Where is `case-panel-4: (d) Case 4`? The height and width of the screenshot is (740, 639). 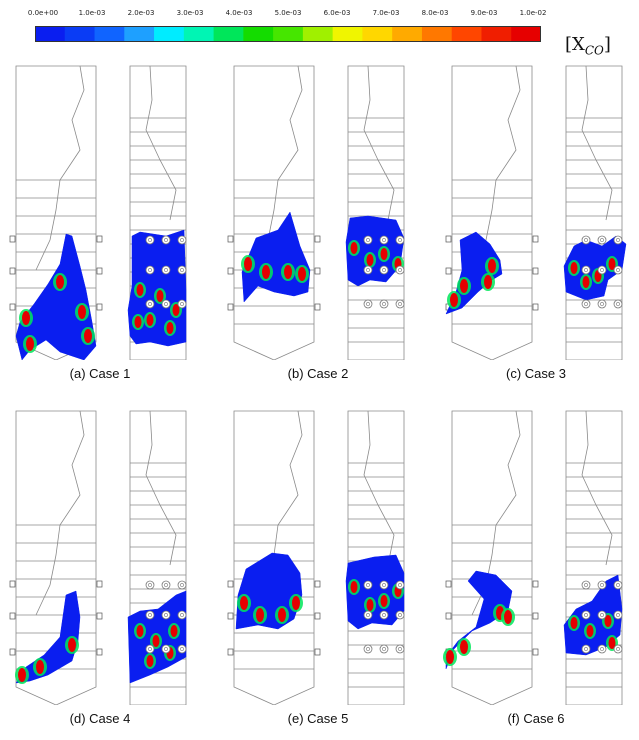
case-panel-4: (d) Case 4 is located at coordinates (103, 567).